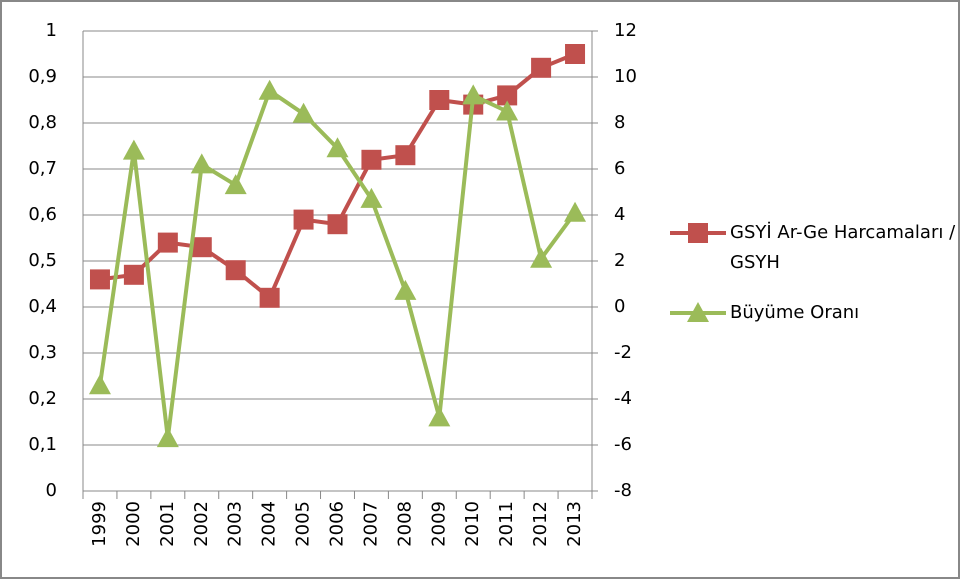 This screenshot has width=962, height=581. What do you see at coordinates (42, 122) in the screenshot?
I see `y-tick-label: 0,8` at bounding box center [42, 122].